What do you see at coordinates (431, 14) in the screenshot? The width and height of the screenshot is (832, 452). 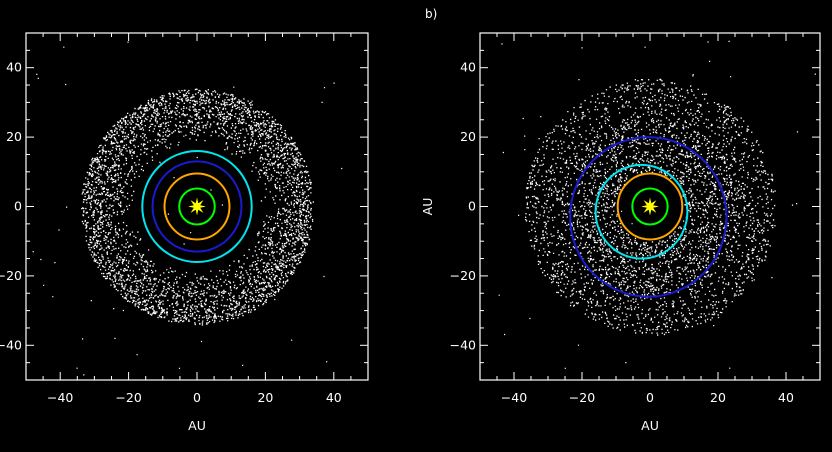 I see `panel-label: b)` at bounding box center [431, 14].